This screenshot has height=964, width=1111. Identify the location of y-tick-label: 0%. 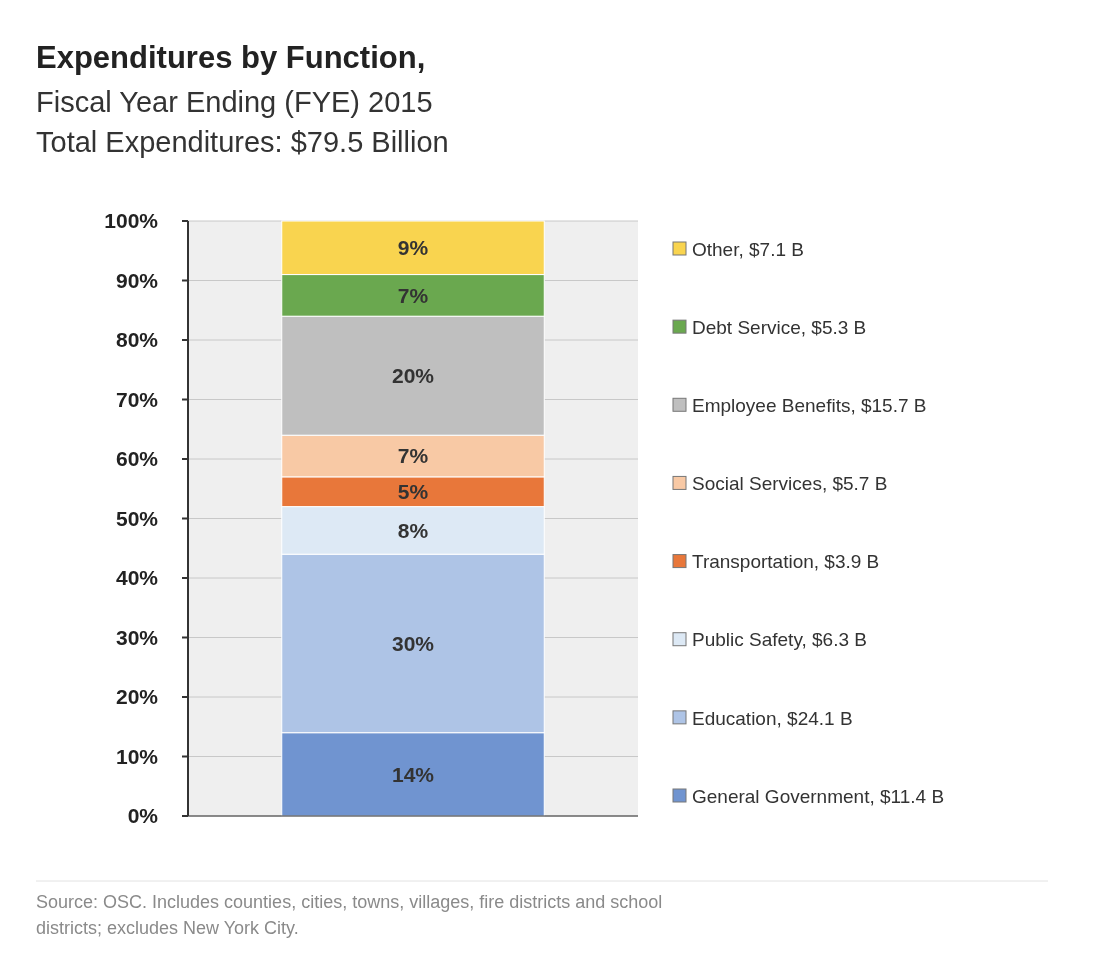
(143, 816).